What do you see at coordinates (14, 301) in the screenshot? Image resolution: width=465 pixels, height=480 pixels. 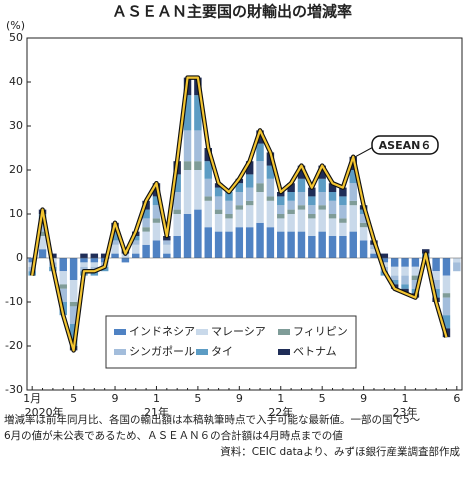 I see `y-tick-label: -10` at bounding box center [14, 301].